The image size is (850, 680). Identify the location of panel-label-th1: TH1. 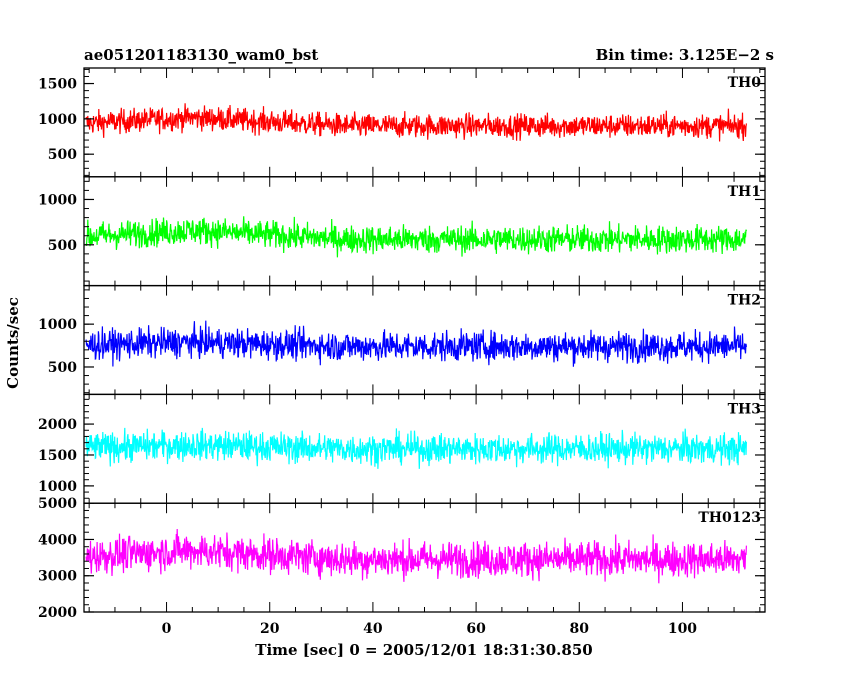
(744, 192).